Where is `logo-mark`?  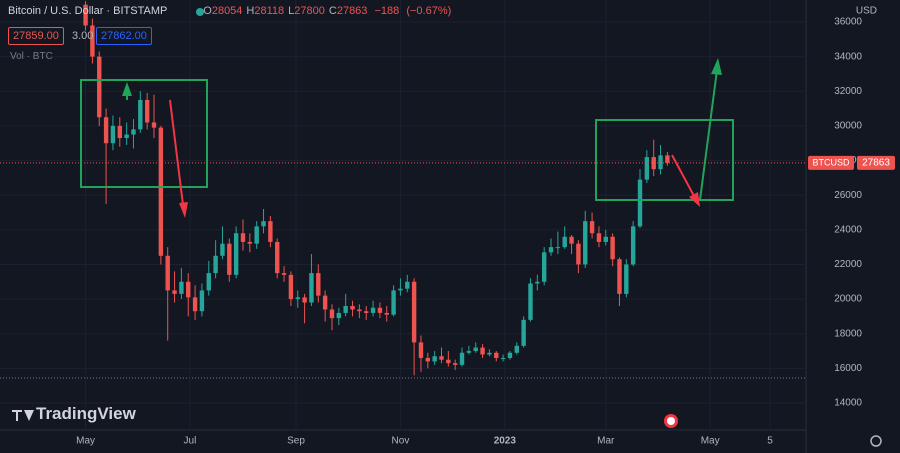
logo-mark is located at coordinates (23, 415).